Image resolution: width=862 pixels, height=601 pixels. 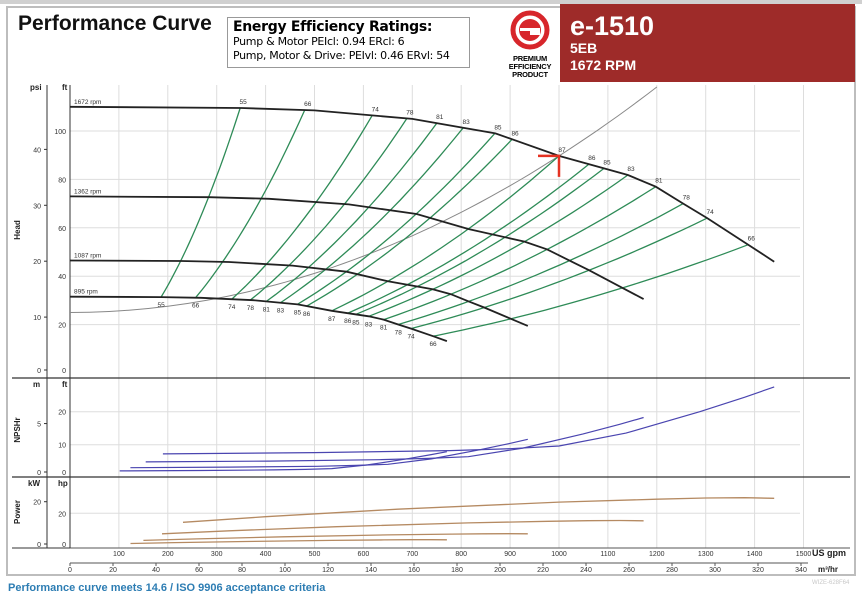 What do you see at coordinates (62, 446) in the screenshot?
I see `npsh-ft-tick-label: 10` at bounding box center [62, 446].